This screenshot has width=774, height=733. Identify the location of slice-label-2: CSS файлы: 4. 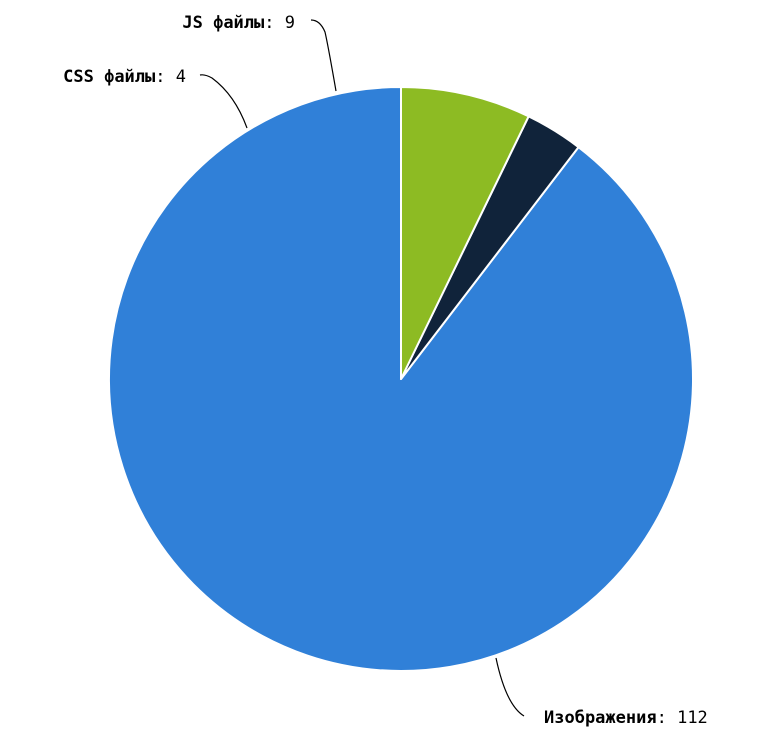
(124, 77).